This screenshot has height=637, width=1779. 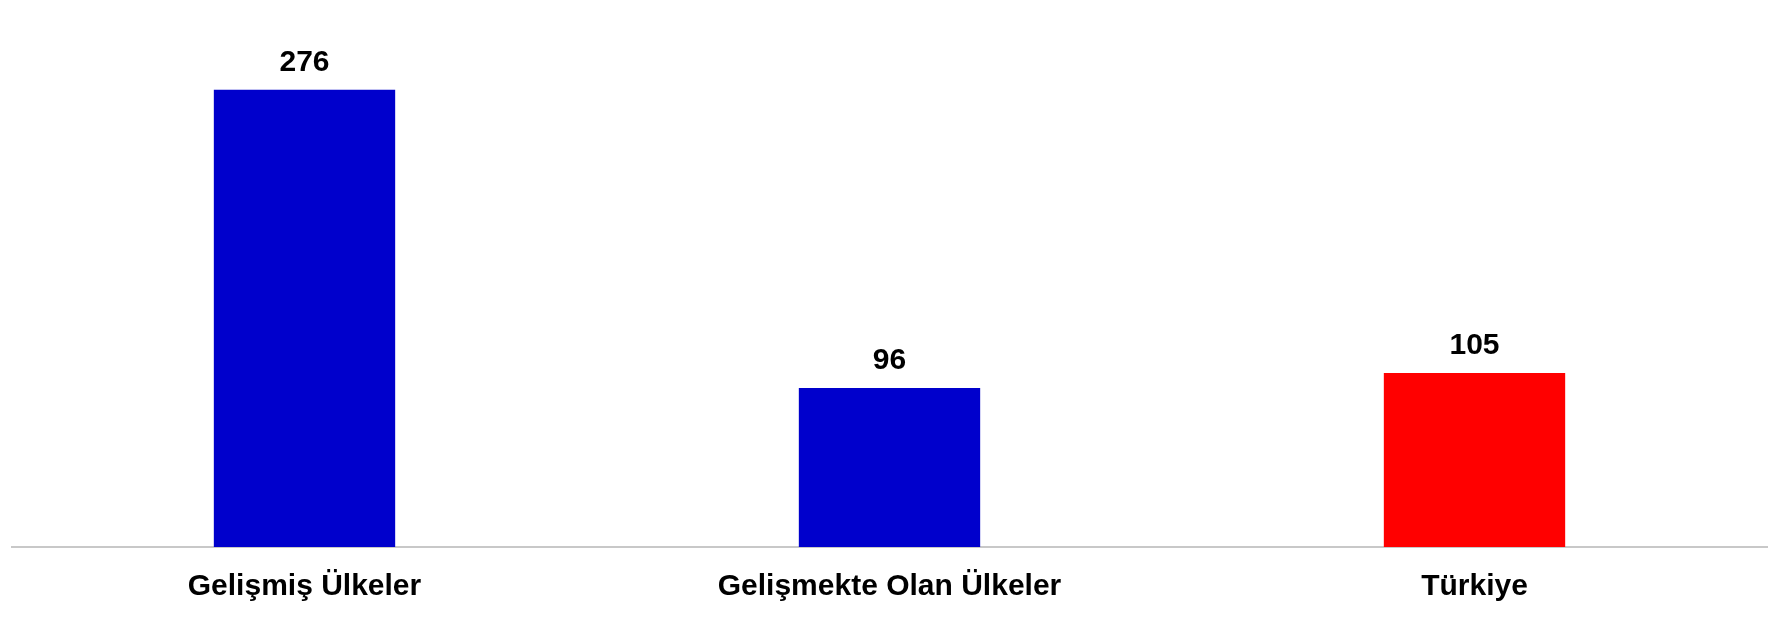 I want to click on x-tick-label: Türkiye, so click(x=1474, y=585).